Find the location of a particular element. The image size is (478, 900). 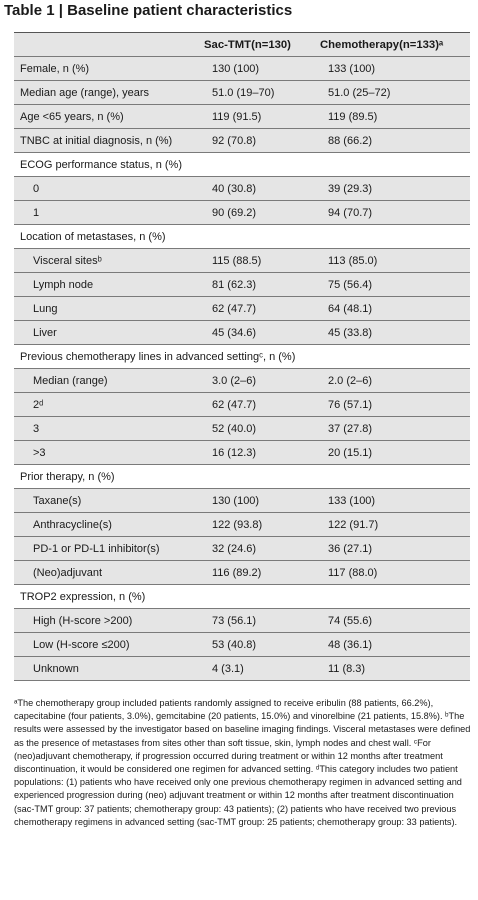

row-label: Anthracycline(s) is located at coordinates (72, 525).